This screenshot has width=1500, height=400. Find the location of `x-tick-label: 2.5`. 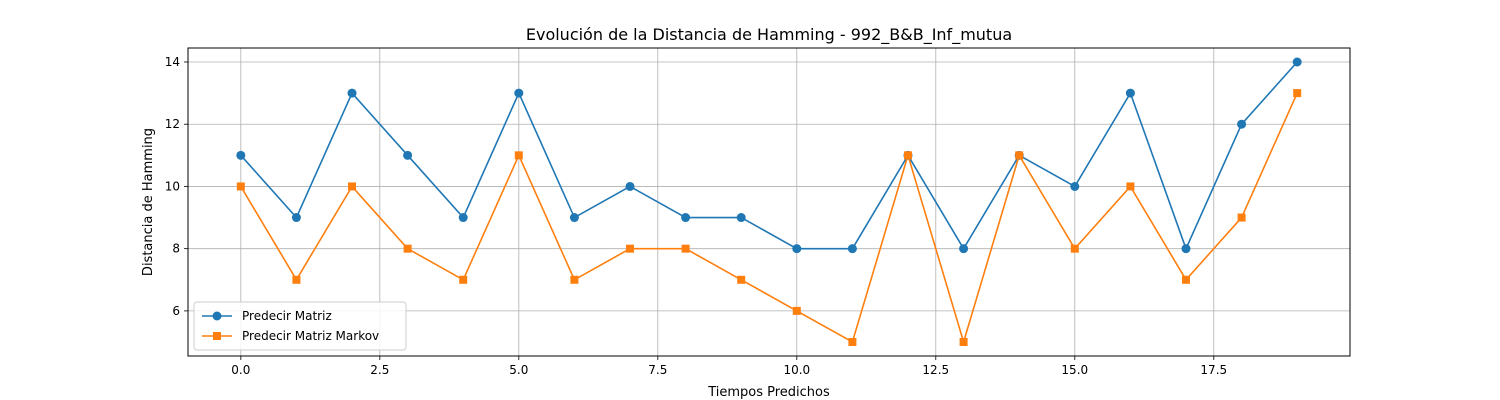

x-tick-label: 2.5 is located at coordinates (379, 370).